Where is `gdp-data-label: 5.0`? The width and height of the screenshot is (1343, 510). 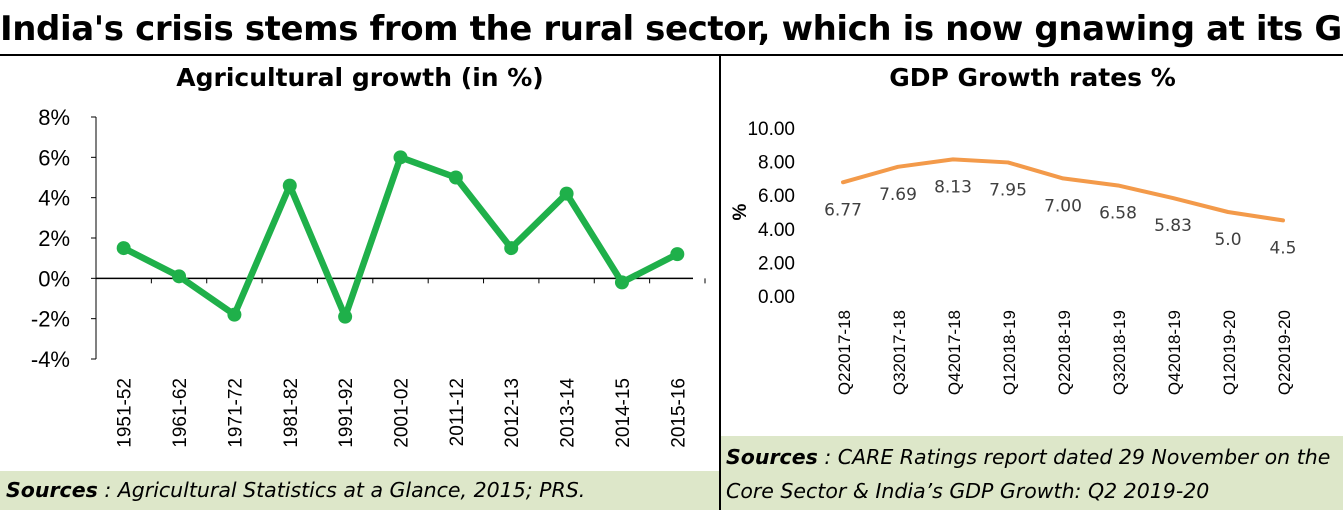 gdp-data-label: 5.0 is located at coordinates (1227, 240).